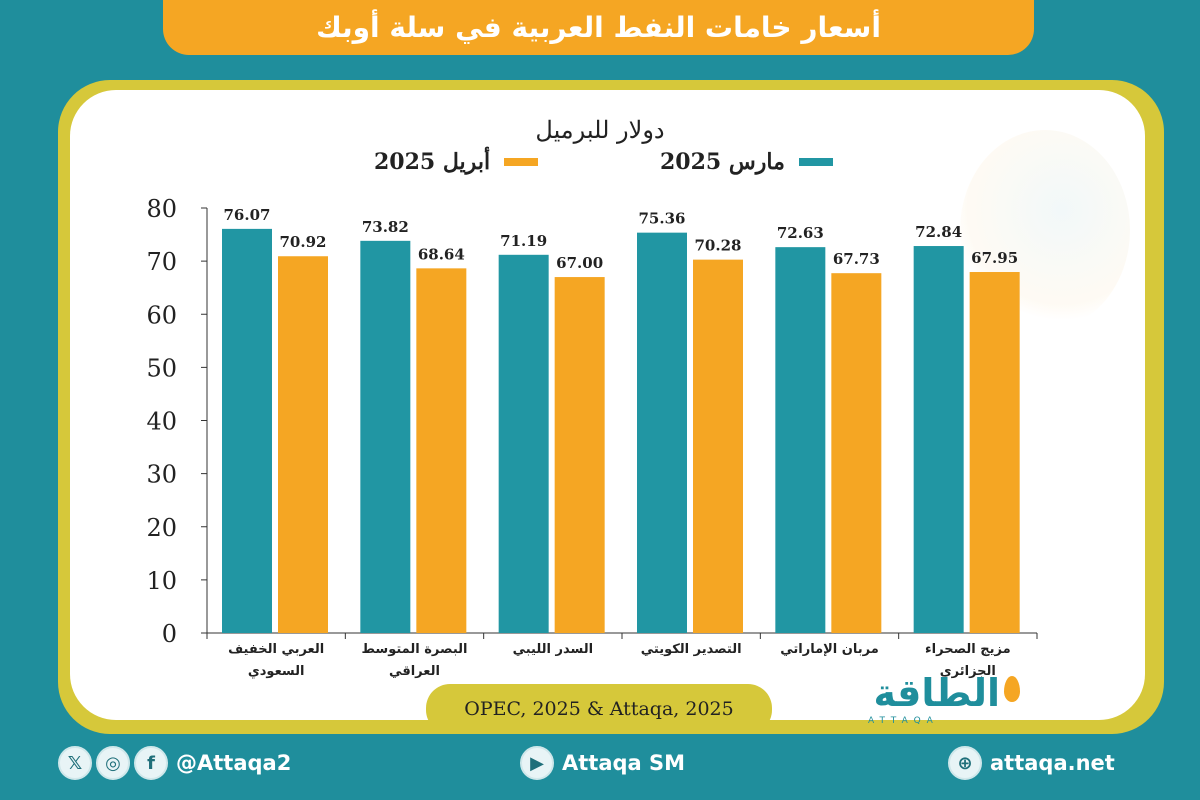 Image resolution: width=1200 pixels, height=800 pixels. Describe the element at coordinates (276, 649) in the screenshot. I see `x-tick-label: العربي الخفيف` at that location.